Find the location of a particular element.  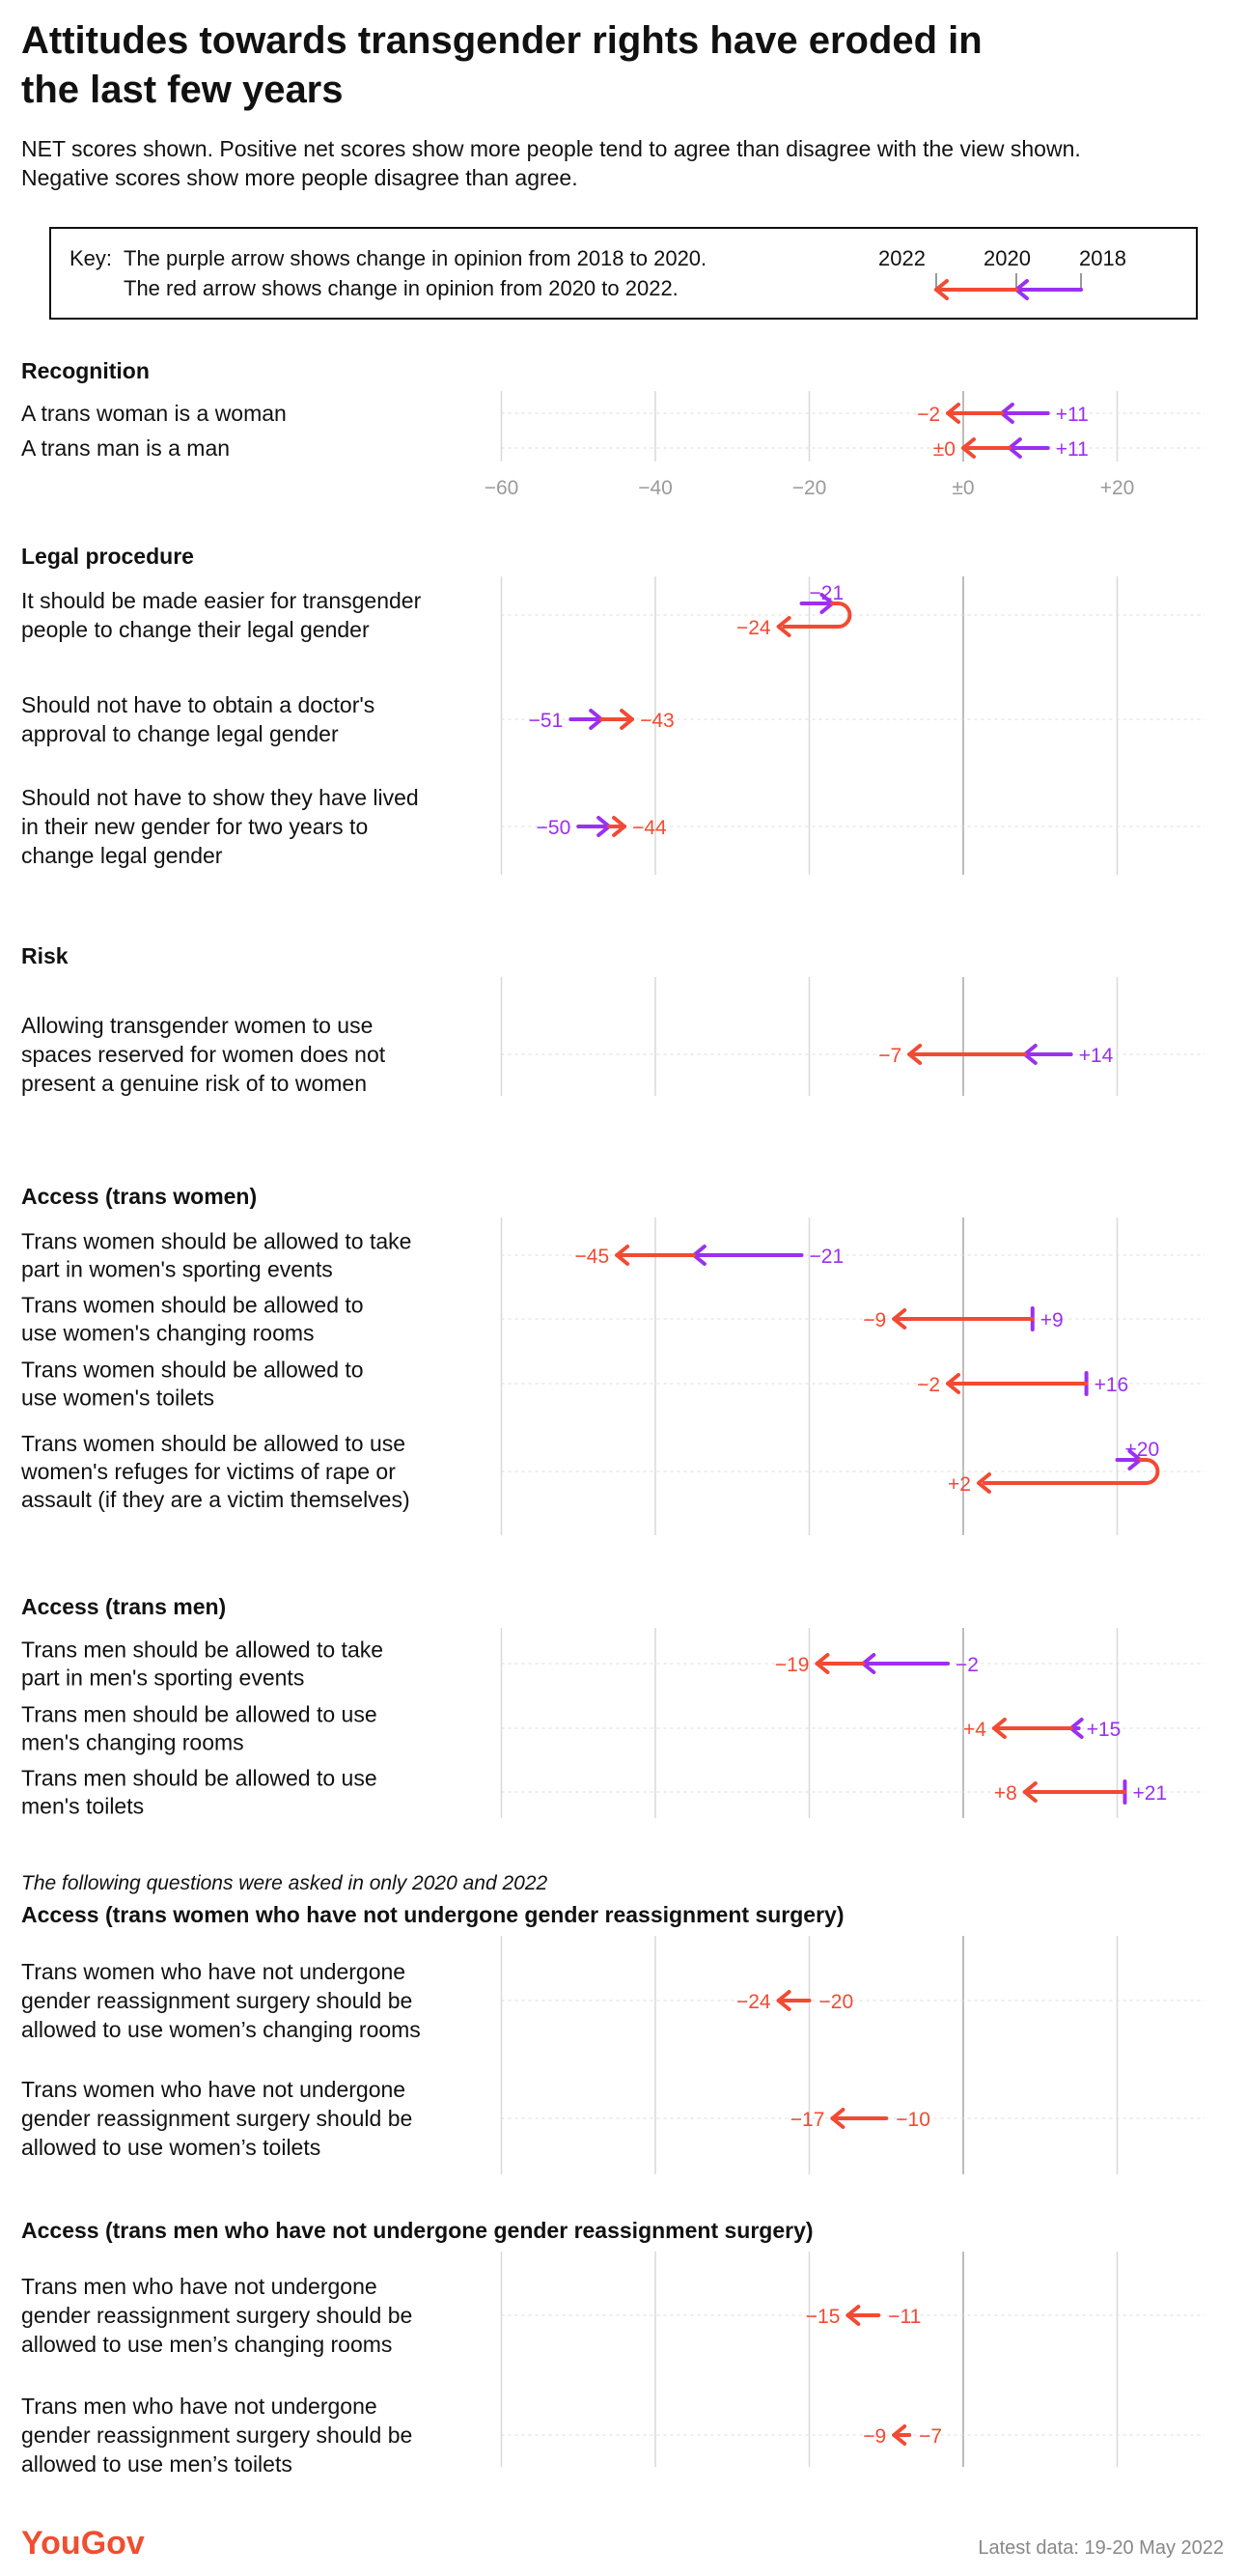

key-year-2020: 2020 is located at coordinates (1007, 258).